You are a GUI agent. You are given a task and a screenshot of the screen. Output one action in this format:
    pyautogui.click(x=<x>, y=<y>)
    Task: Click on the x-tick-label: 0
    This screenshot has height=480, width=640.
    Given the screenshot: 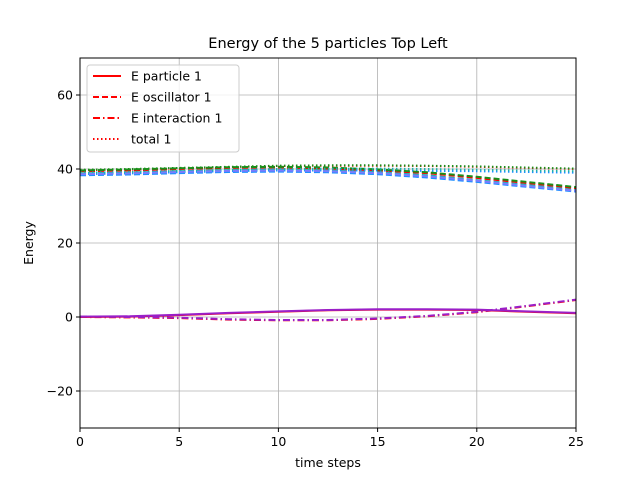 What is the action you would take?
    pyautogui.click(x=80, y=441)
    